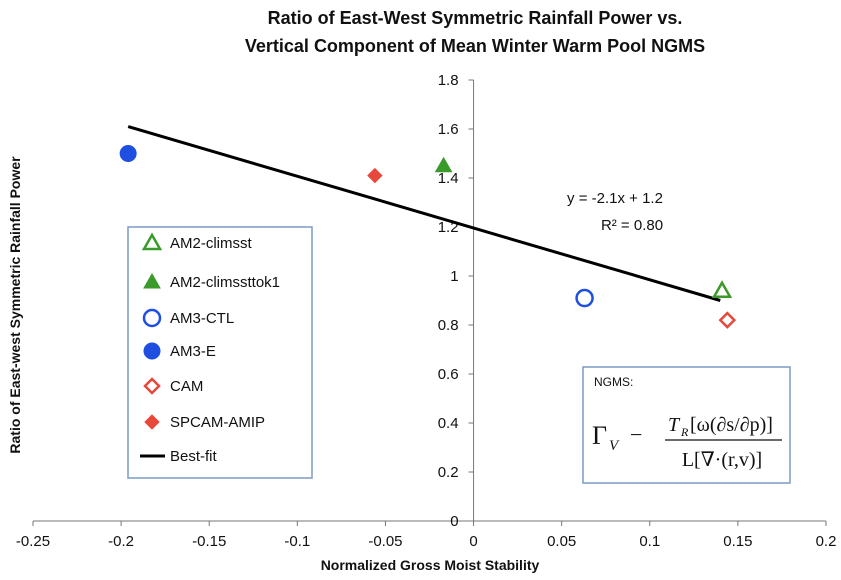  I want to click on formula-den: L[∇·(r,v)], so click(722, 460).